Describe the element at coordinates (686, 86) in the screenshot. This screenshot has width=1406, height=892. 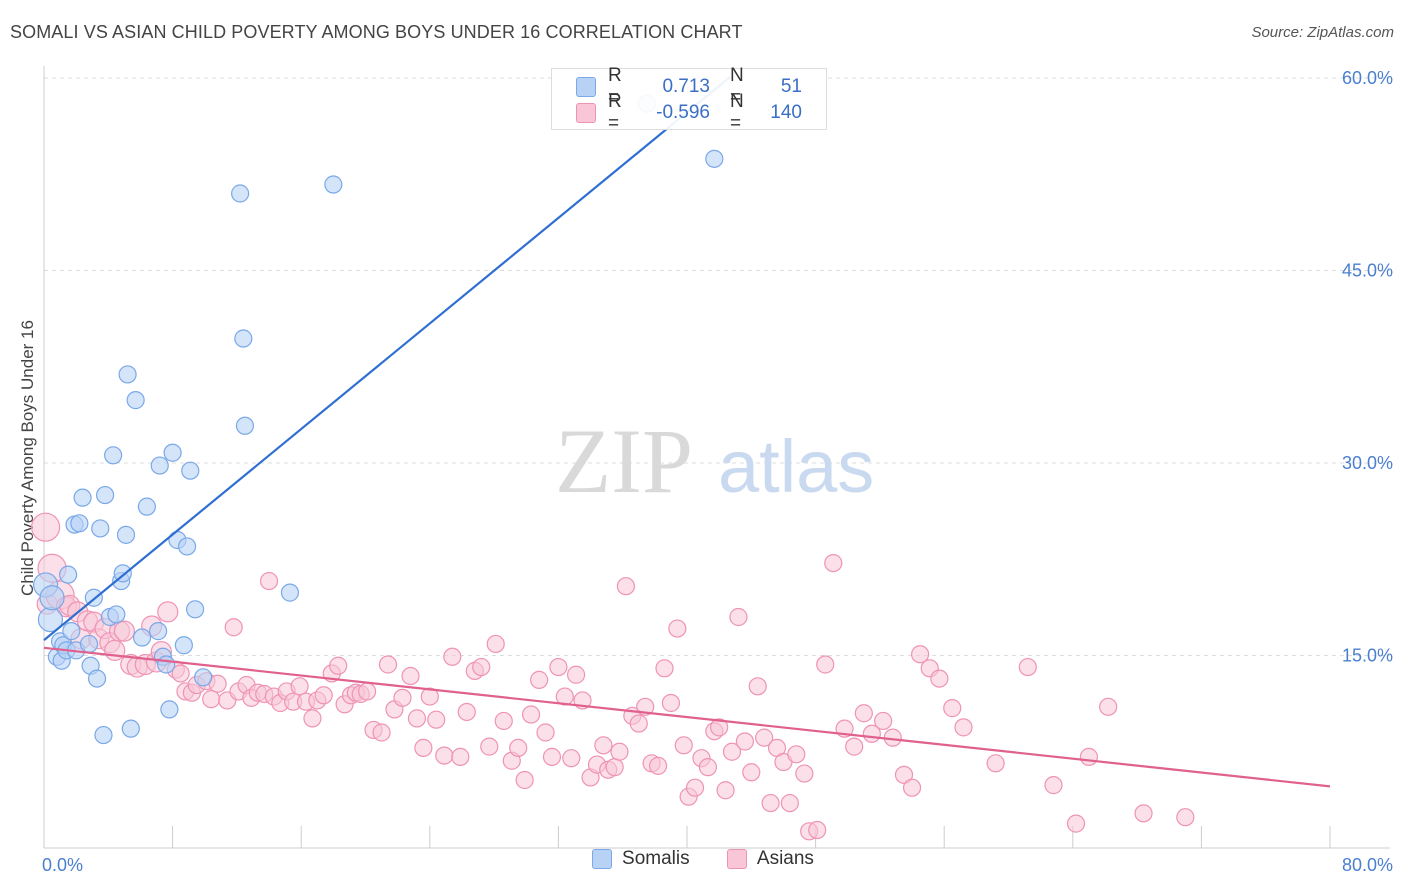
I see `somalis-r-value: 0.713` at that location.